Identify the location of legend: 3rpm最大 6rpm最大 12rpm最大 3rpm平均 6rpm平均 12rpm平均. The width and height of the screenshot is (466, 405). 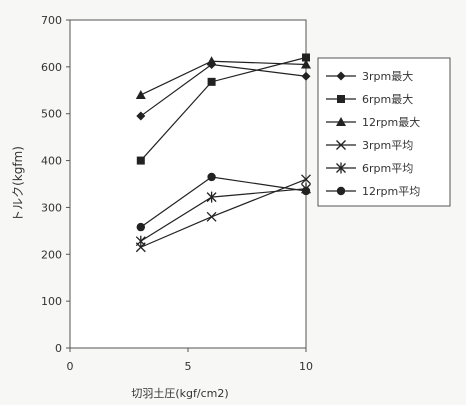
(384, 132).